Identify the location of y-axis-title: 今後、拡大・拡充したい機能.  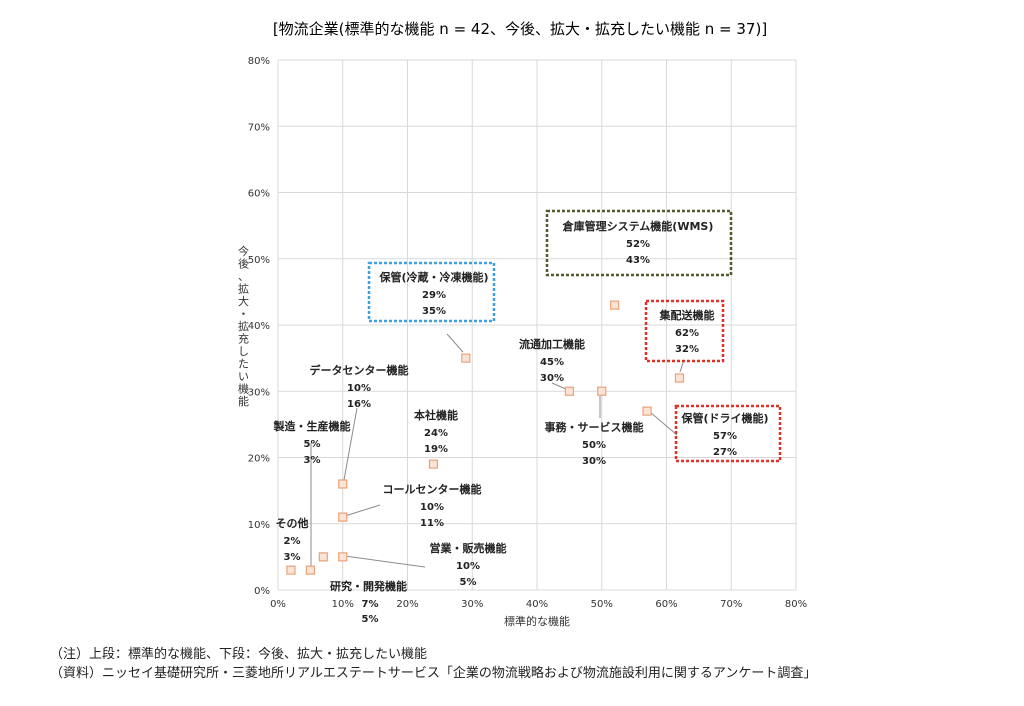
(243, 326).